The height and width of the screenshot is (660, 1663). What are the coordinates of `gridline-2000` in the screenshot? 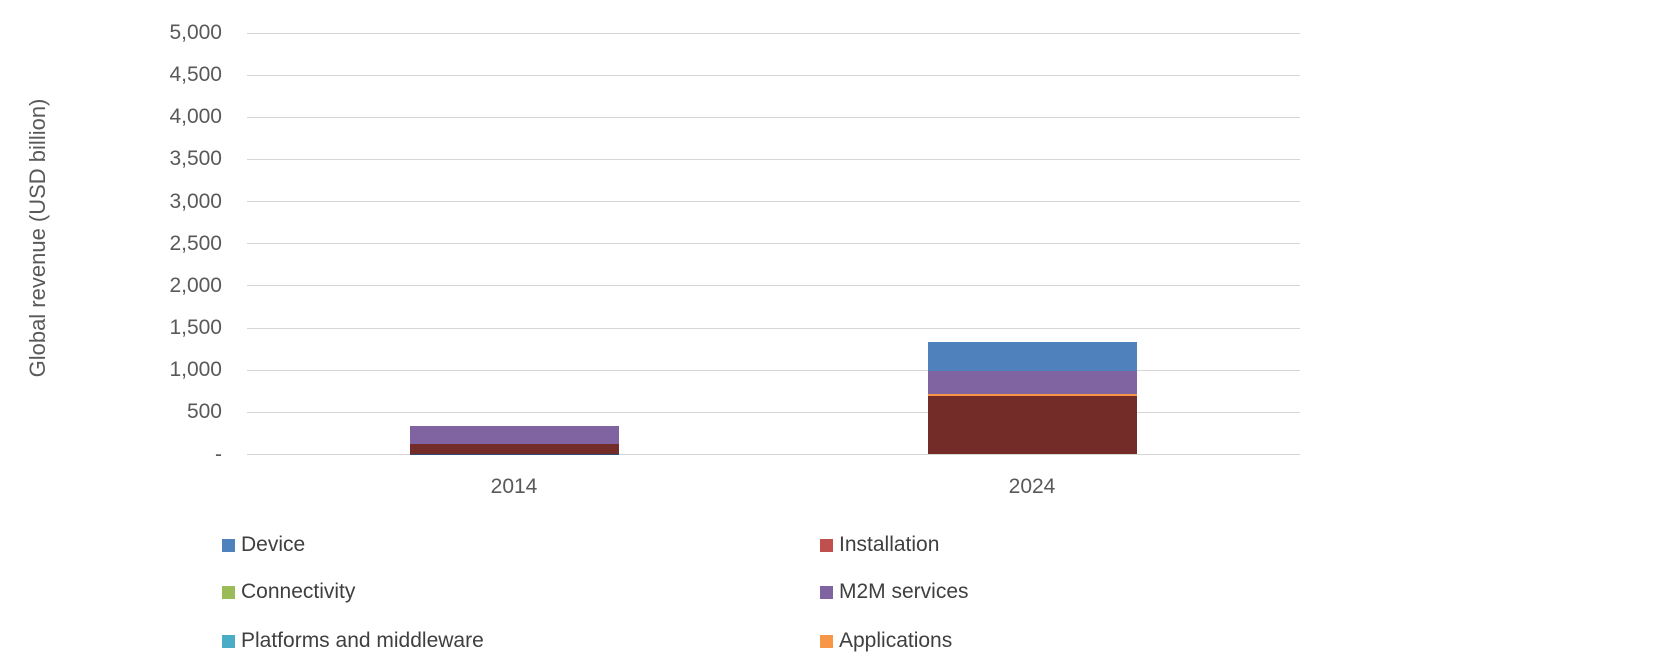 It's located at (773, 286).